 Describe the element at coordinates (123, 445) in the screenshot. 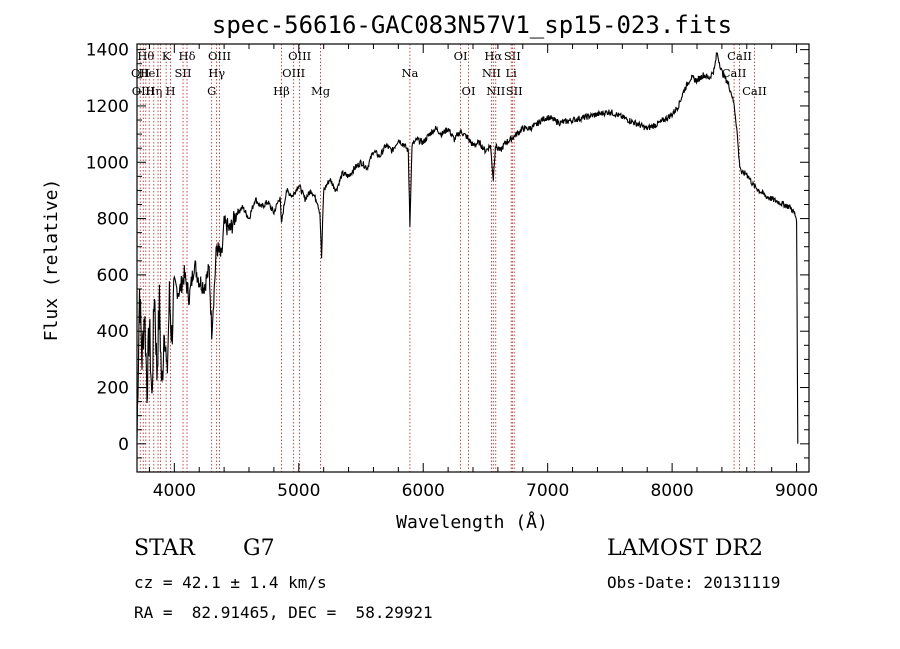

I see `y-tick-label-0: 0` at that location.